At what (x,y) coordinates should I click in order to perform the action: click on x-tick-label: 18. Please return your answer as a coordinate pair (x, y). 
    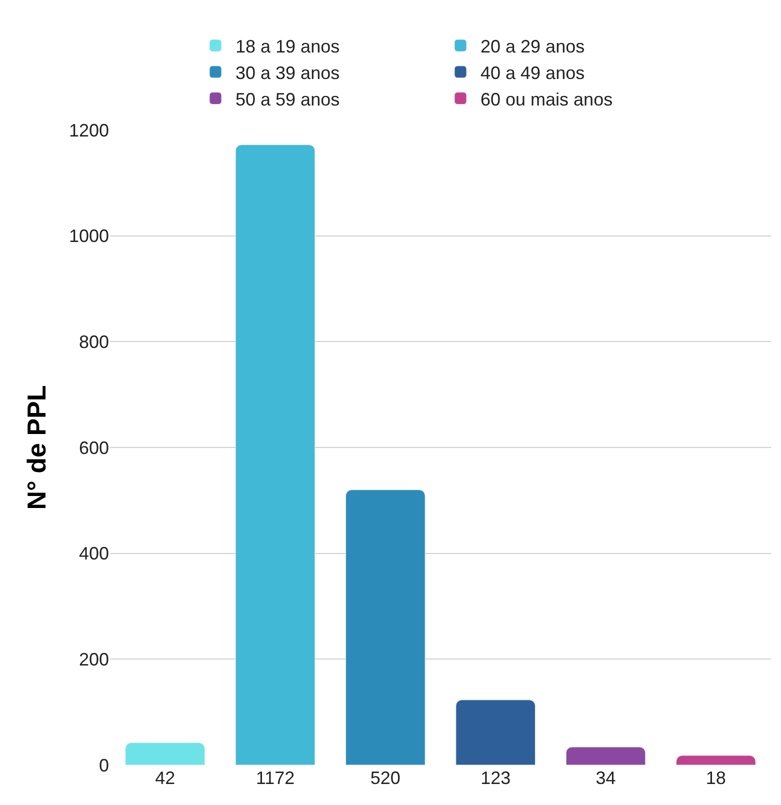
    Looking at the image, I should click on (716, 778).